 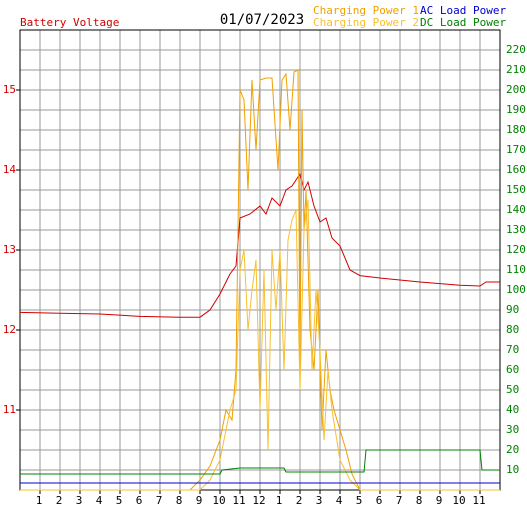 What do you see at coordinates (262, 20) in the screenshot?
I see `chart-title: 01/07/2023` at bounding box center [262, 20].